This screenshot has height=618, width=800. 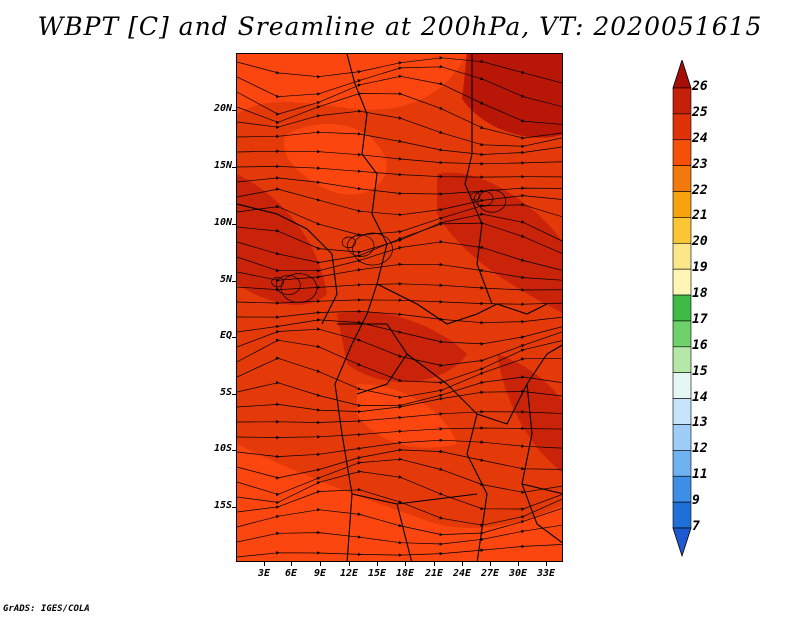 What do you see at coordinates (349, 573) in the screenshot?
I see `longitude-label: 12E` at bounding box center [349, 573].